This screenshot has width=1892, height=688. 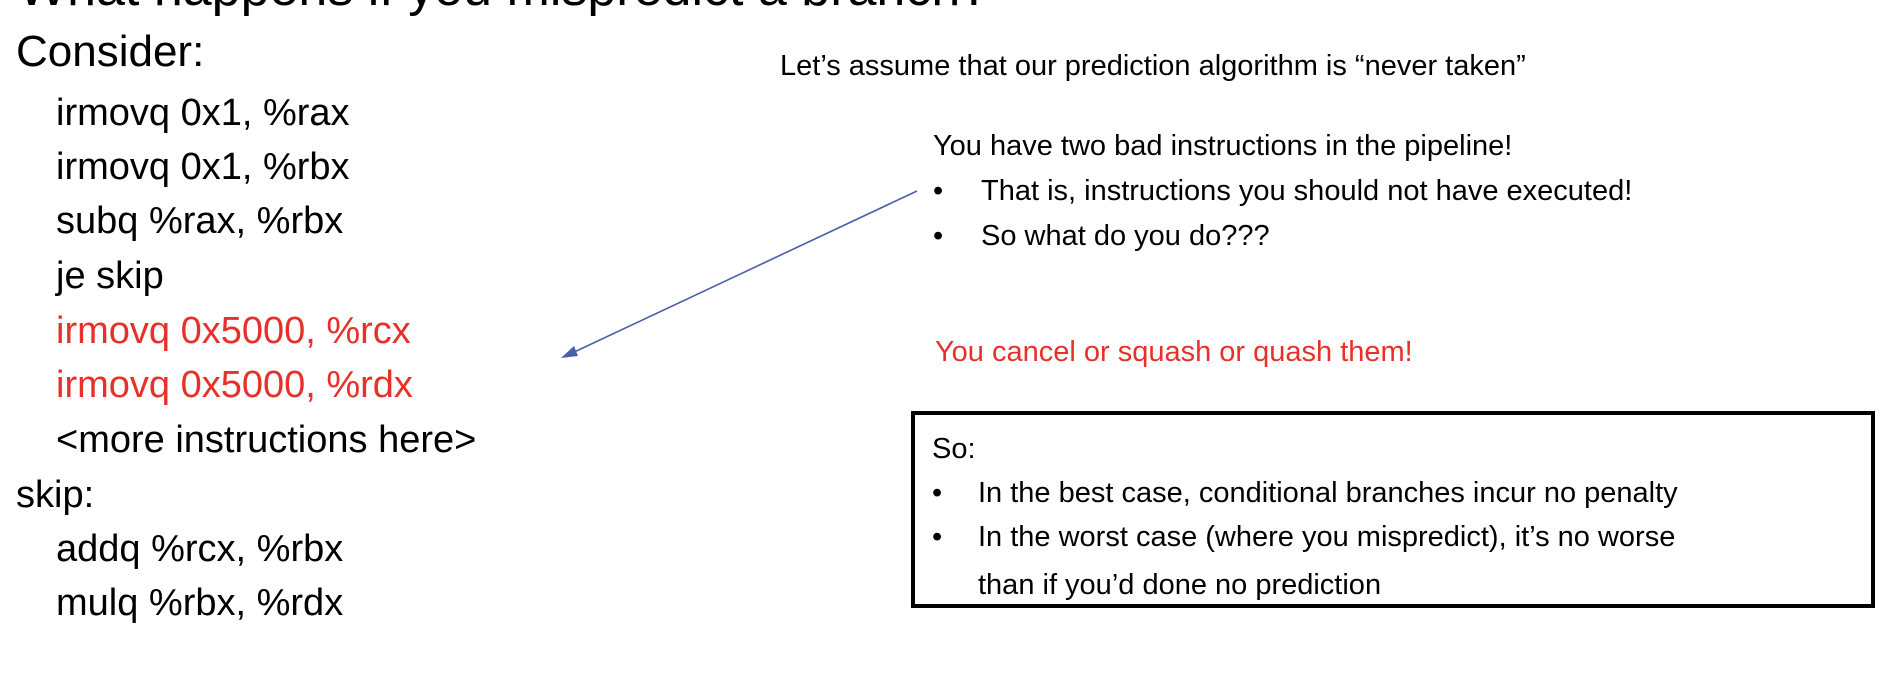 What do you see at coordinates (200, 603) in the screenshot?
I see `code-line: mulq %rbx, %rdx` at bounding box center [200, 603].